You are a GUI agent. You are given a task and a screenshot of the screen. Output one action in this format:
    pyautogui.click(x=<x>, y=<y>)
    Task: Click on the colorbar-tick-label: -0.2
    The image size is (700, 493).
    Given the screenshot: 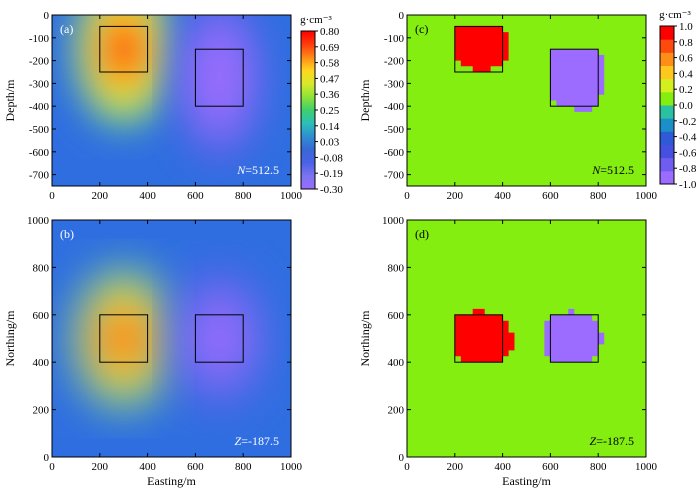 What is the action you would take?
    pyautogui.click(x=687, y=122)
    